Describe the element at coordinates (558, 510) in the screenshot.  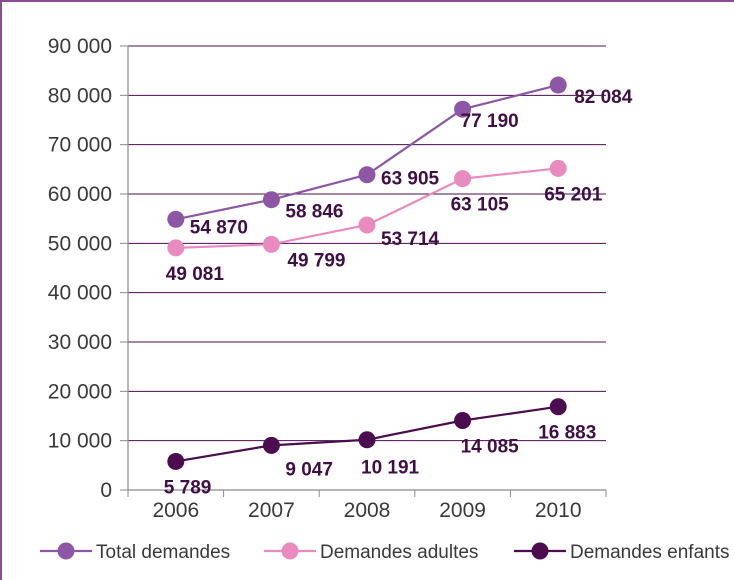
I see `x-tick-label: 2010` at that location.